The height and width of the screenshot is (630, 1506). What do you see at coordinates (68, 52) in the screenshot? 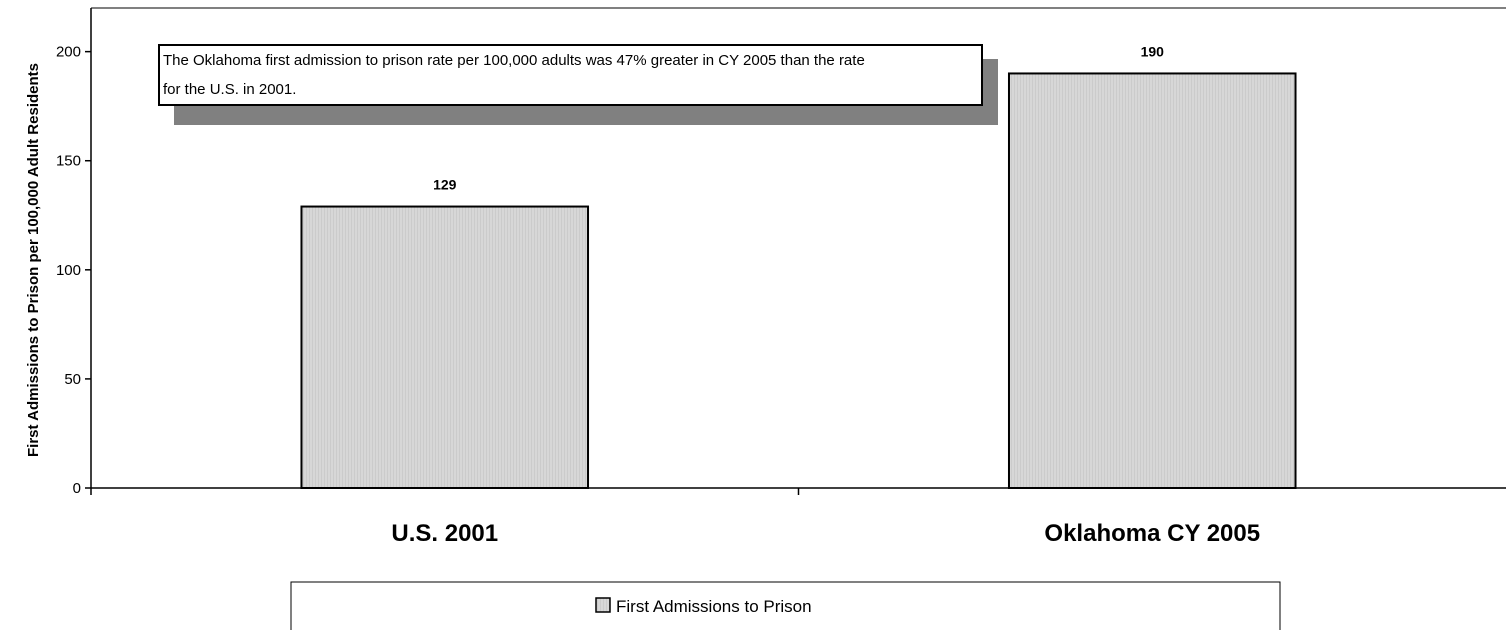
I see `y-tick-label-200: 200` at bounding box center [68, 52].